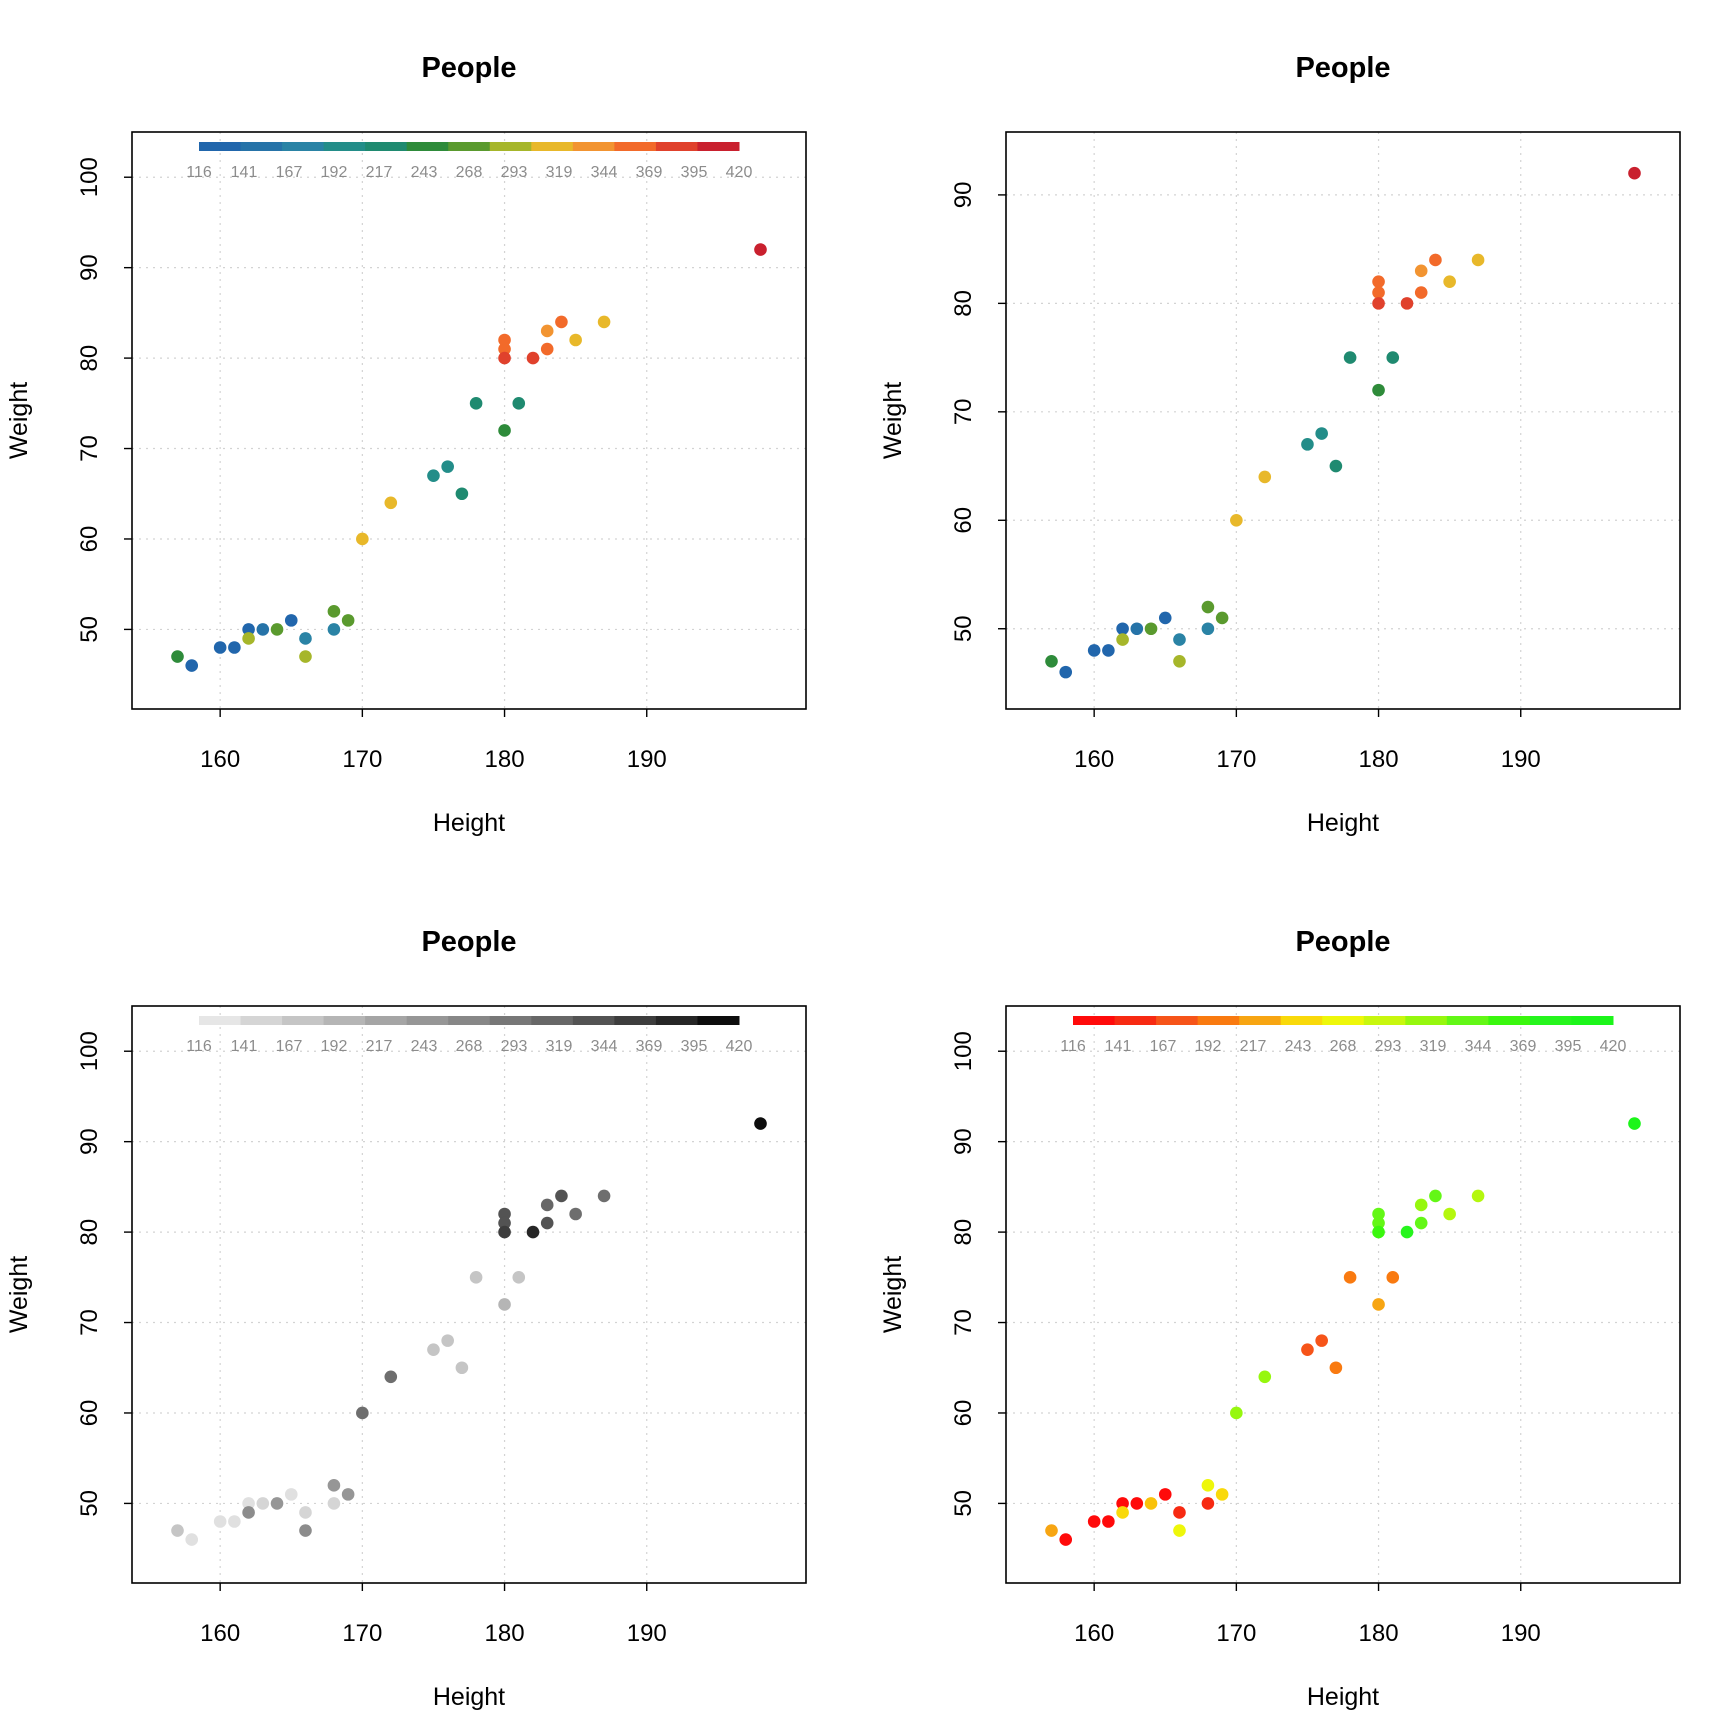 The height and width of the screenshot is (1728, 1728). What do you see at coordinates (89, 448) in the screenshot?
I see `y-tick-label: 70` at bounding box center [89, 448].